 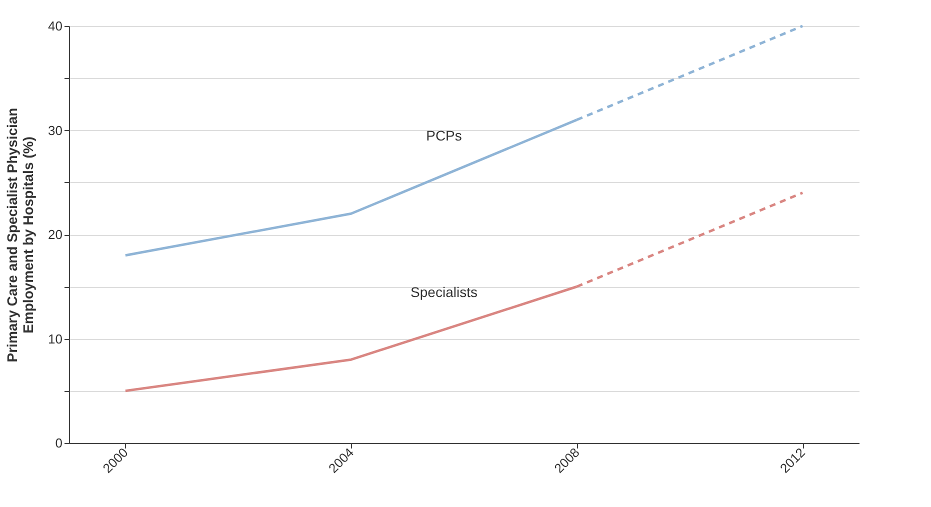 What do you see at coordinates (55, 338) in the screenshot?
I see `y-tick-label: 10` at bounding box center [55, 338].